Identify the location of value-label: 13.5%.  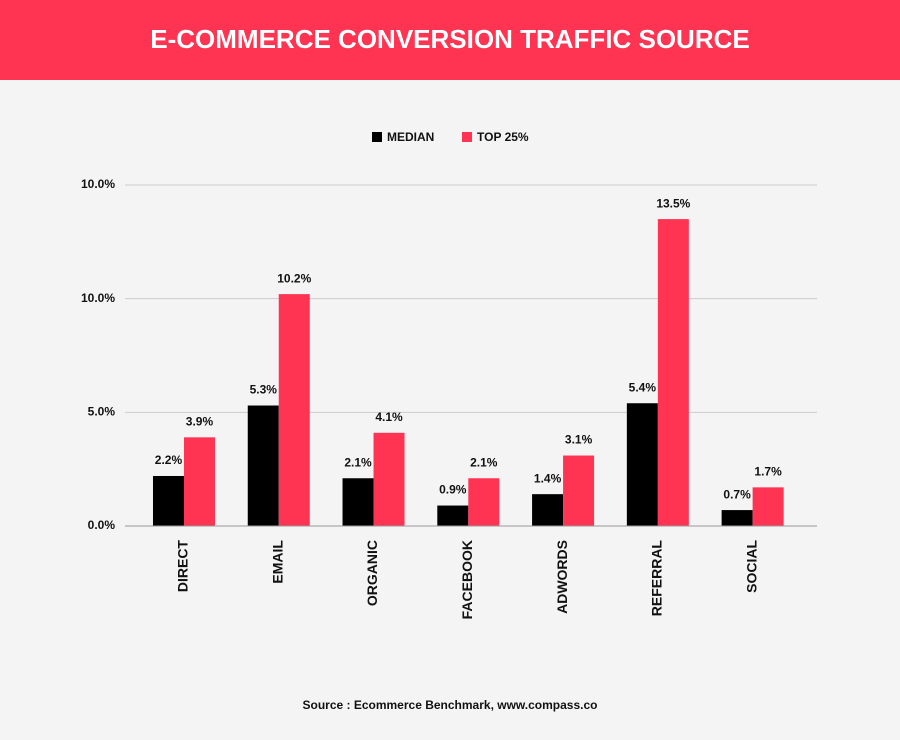
(673, 203).